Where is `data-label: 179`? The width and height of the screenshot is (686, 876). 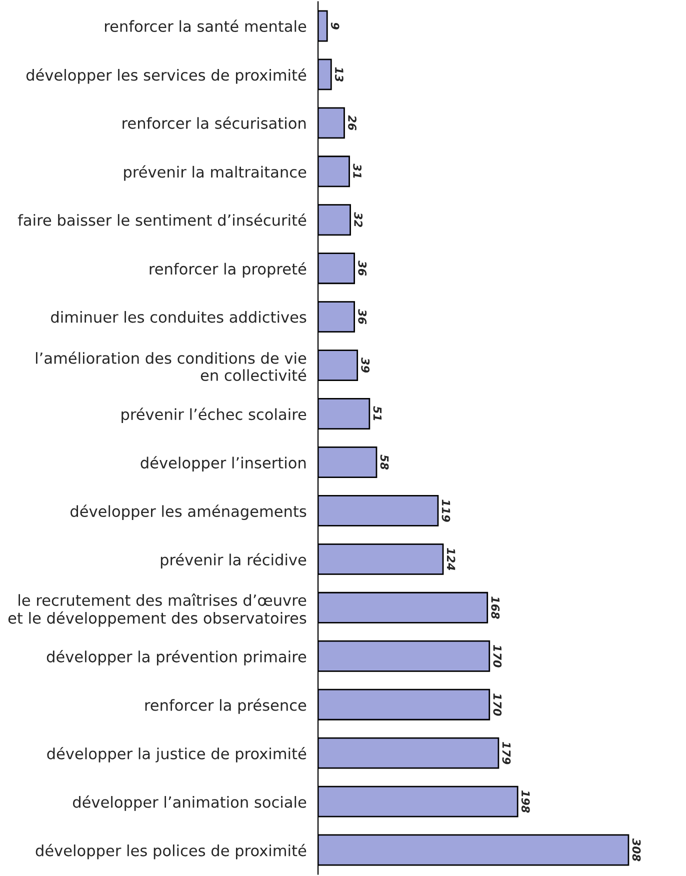 data-label: 179 is located at coordinates (506, 753).